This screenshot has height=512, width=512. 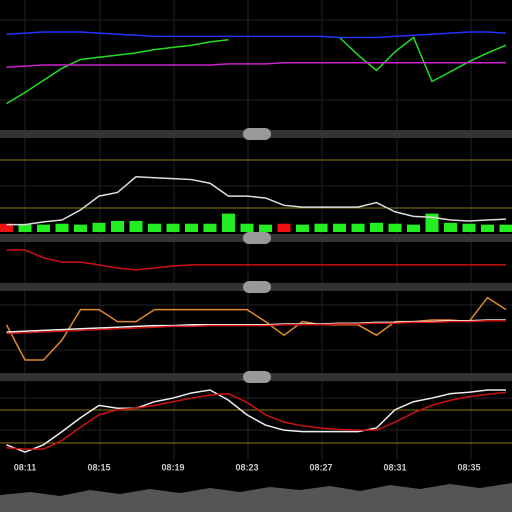 What do you see at coordinates (394, 467) in the screenshot?
I see `x-tick-label: 08:31` at bounding box center [394, 467].